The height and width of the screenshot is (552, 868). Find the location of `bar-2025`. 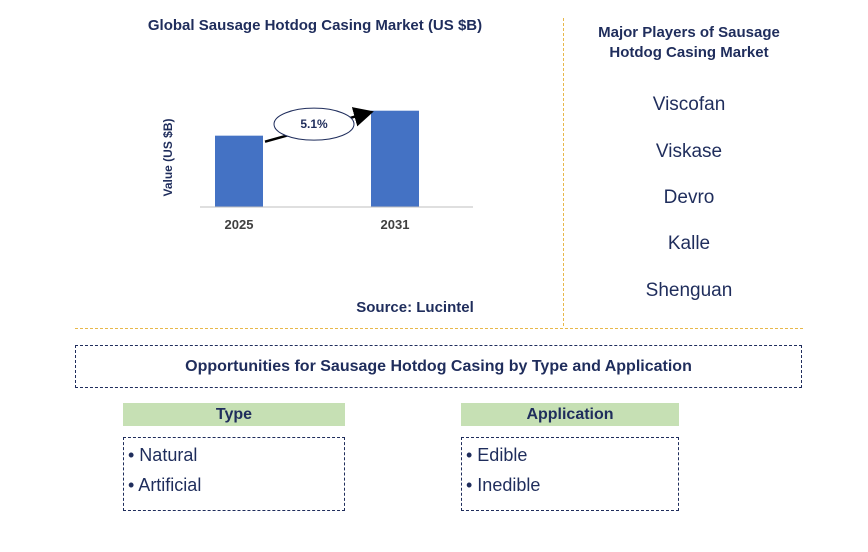

bar-2025 is located at coordinates (239, 171).